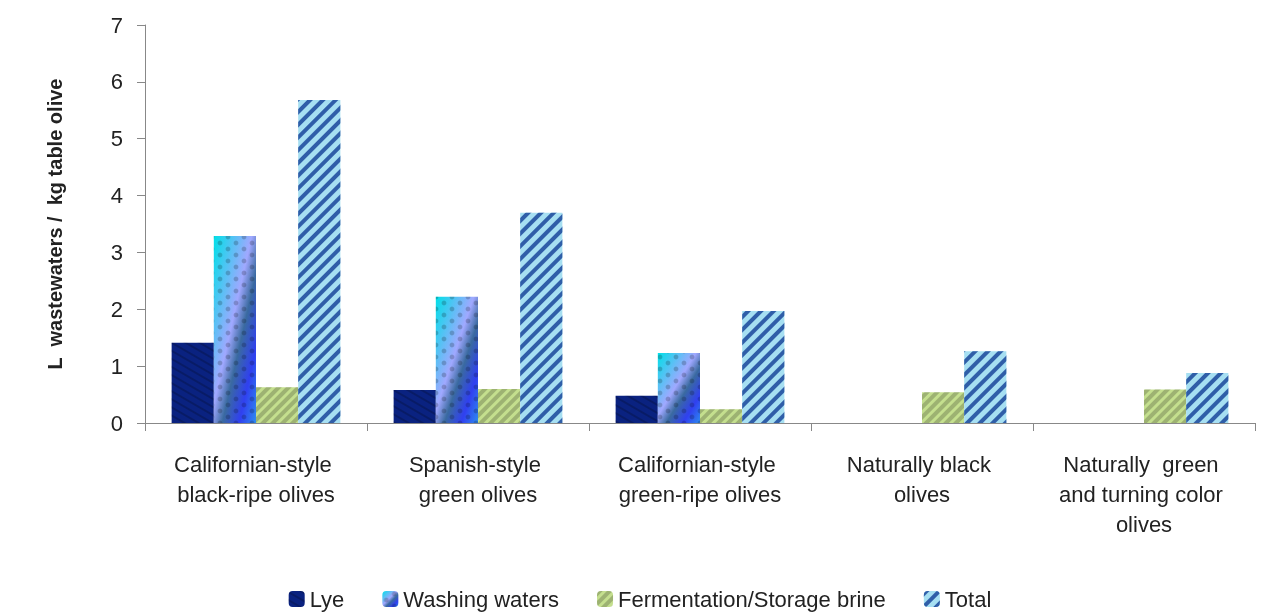 The height and width of the screenshot is (615, 1280). I want to click on y-tick-label: 3, so click(116, 252).